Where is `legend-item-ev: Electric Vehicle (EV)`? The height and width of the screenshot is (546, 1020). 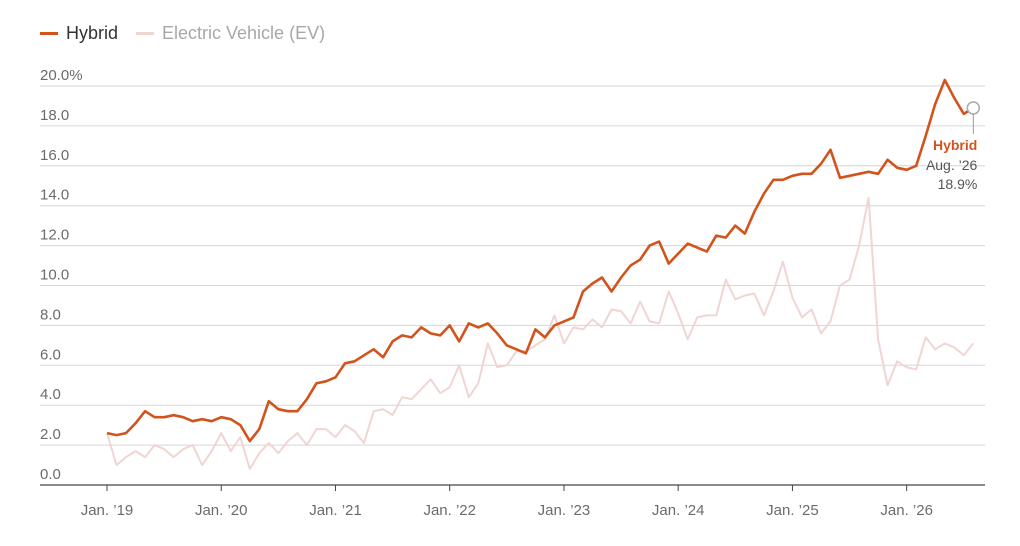 legend-item-ev: Electric Vehicle (EV) is located at coordinates (230, 33).